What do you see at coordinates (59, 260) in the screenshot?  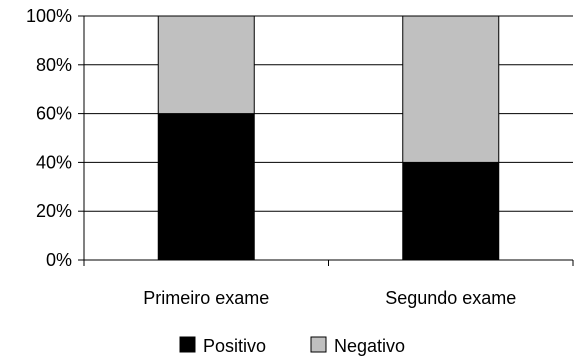 I see `y-tick-label: 0%` at bounding box center [59, 260].